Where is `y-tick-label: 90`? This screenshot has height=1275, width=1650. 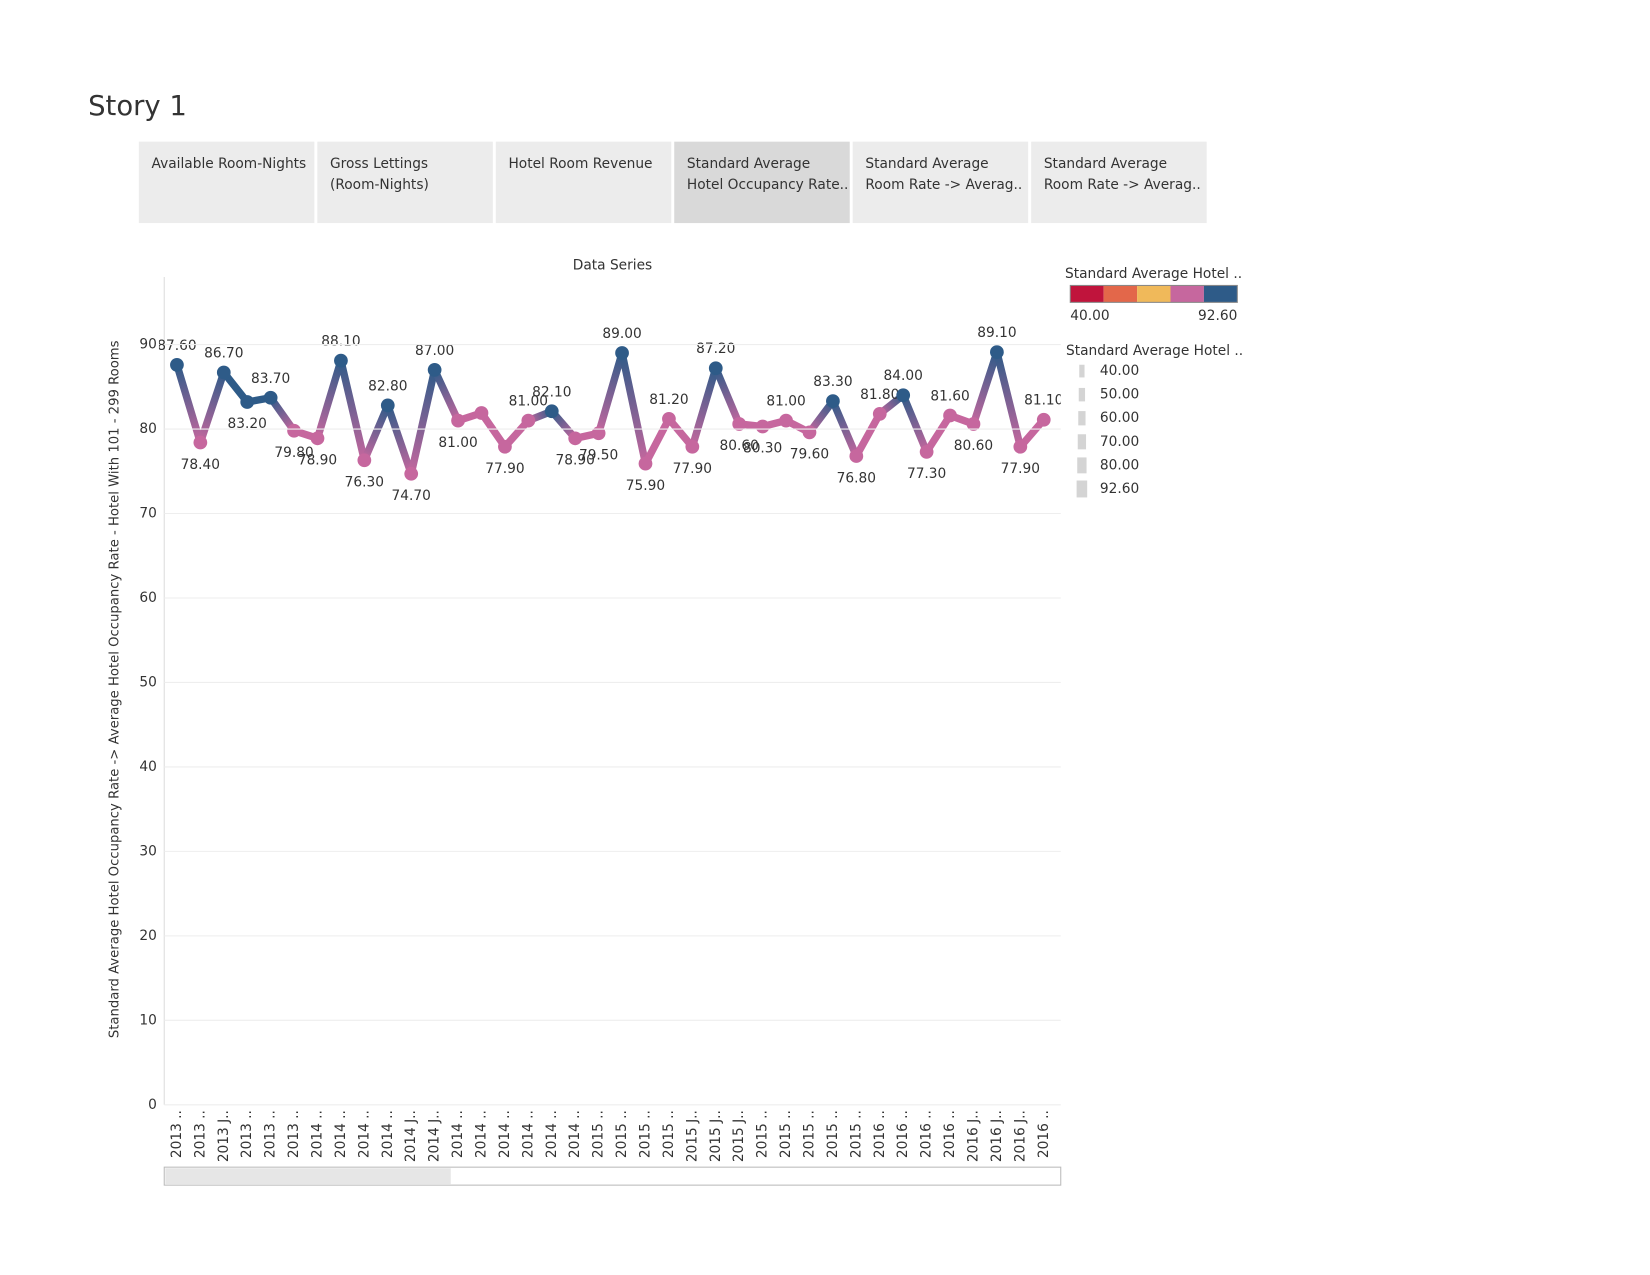
y-tick-label: 90 is located at coordinates (147, 345).